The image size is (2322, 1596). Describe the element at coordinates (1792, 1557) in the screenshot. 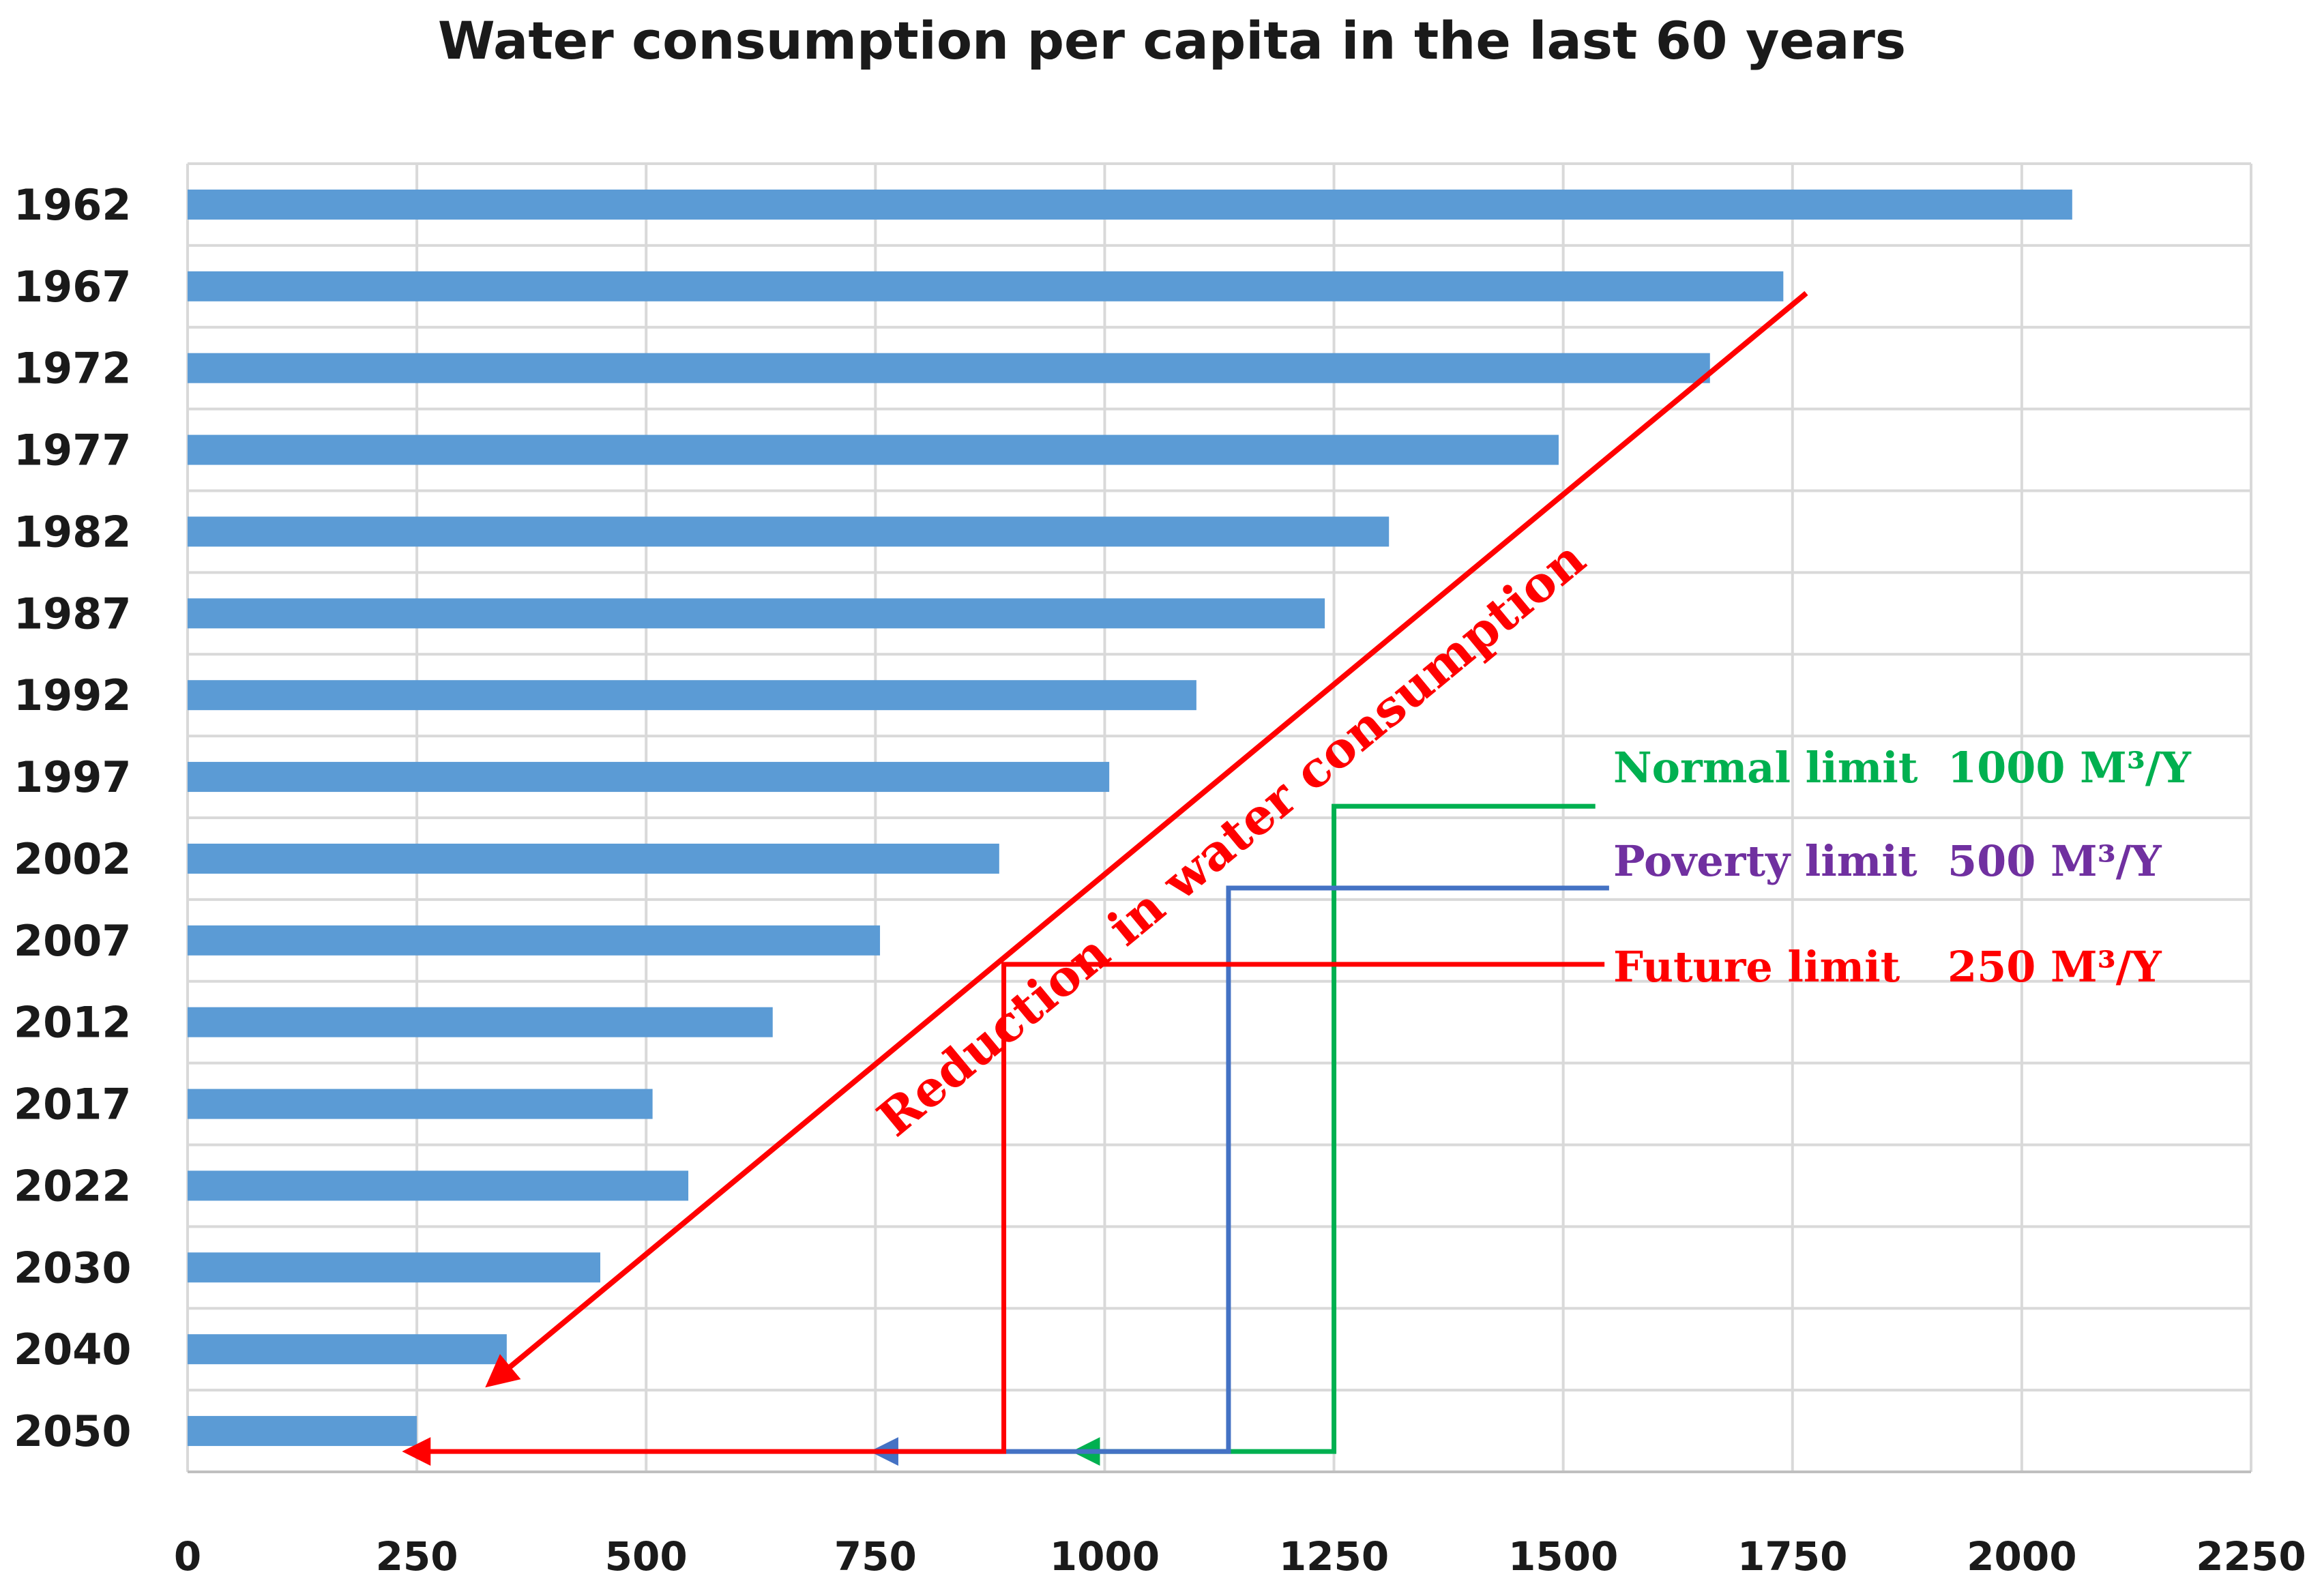

I see `x-tick-label: 1750` at that location.